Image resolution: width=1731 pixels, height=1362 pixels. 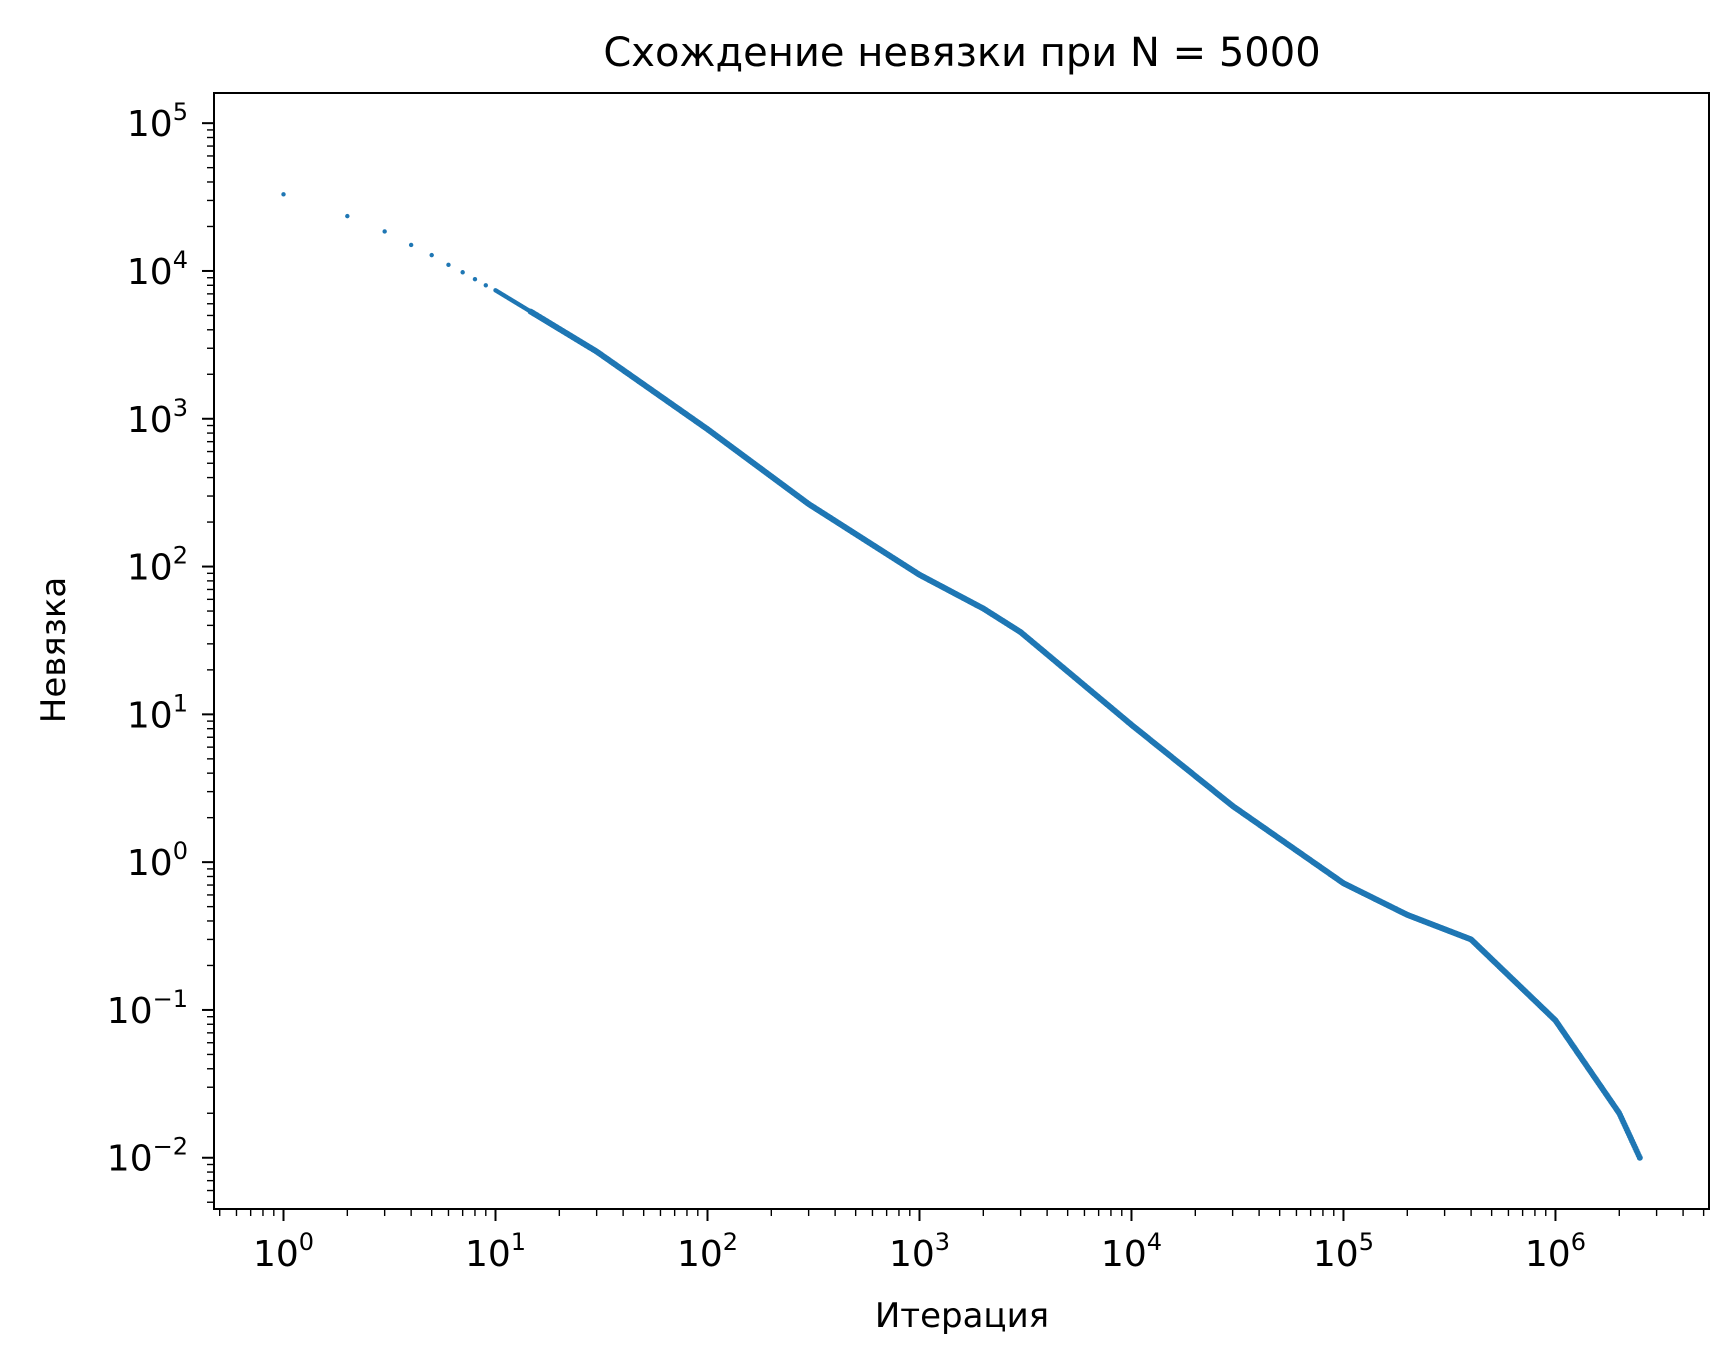 What do you see at coordinates (157, 565) in the screenshot?
I see `y-tick-label: 10²` at bounding box center [157, 565].